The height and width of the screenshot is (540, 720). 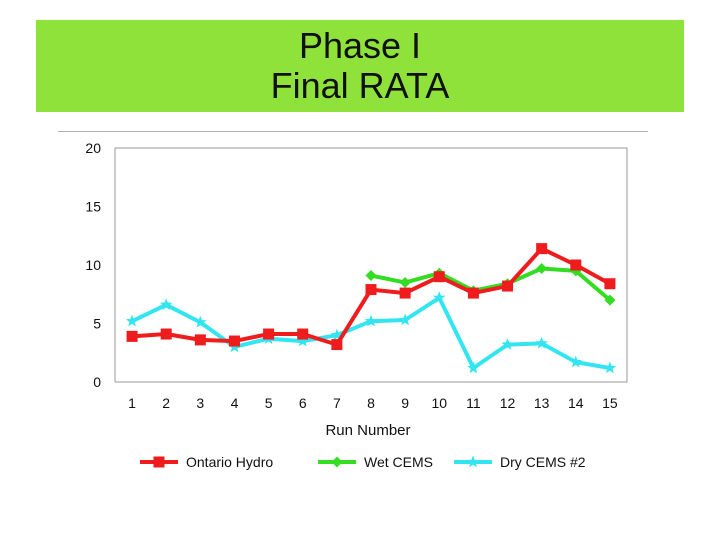 What do you see at coordinates (439, 403) in the screenshot?
I see `x-tick-label: 10` at bounding box center [439, 403].